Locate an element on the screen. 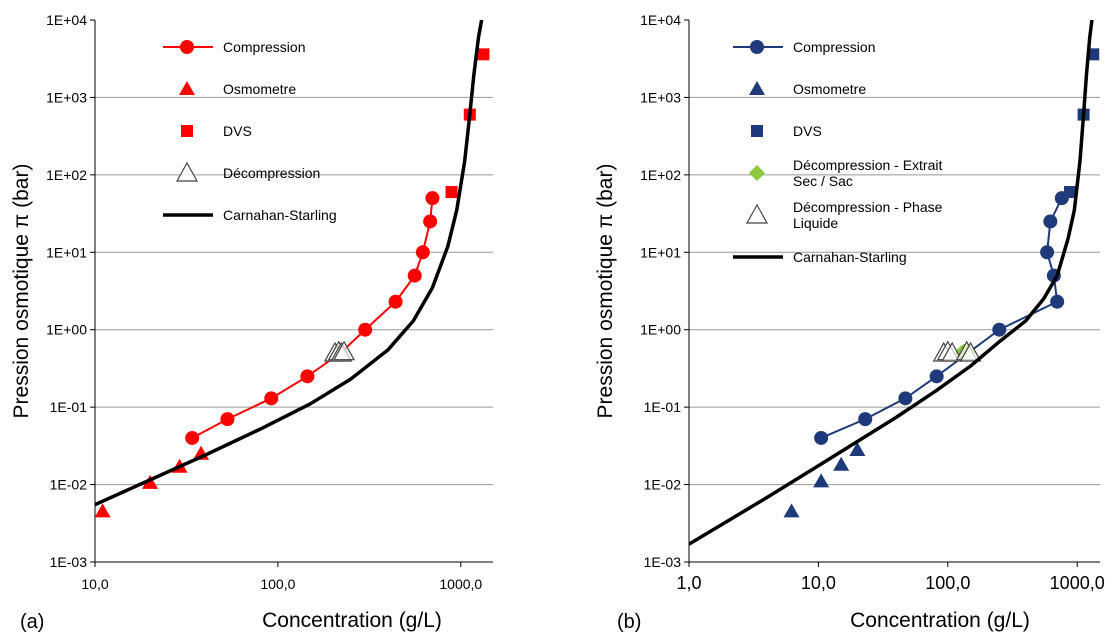  legend-entry: Décompression is located at coordinates (247, 171).